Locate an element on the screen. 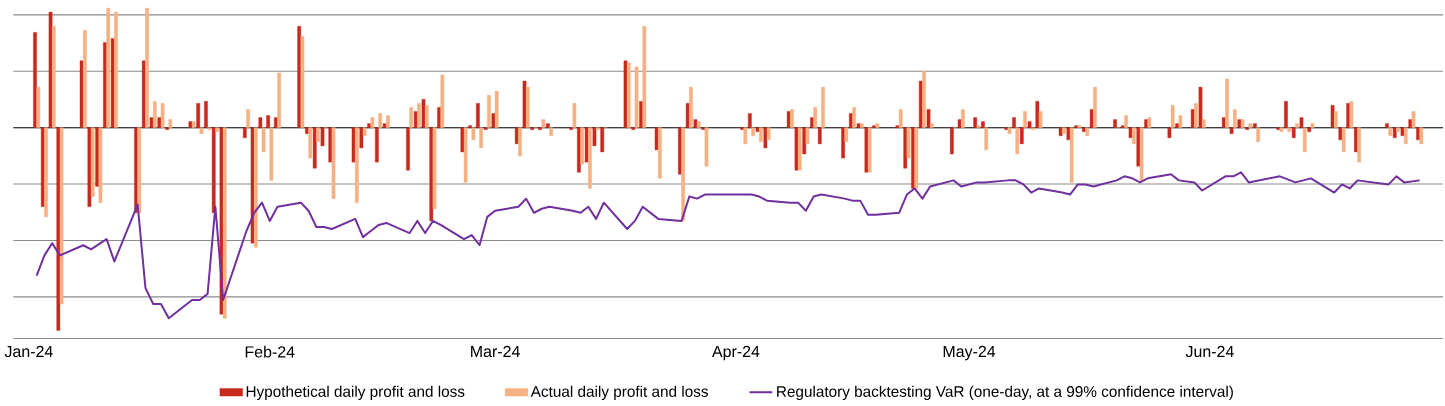  x-tick-label: Jan-24 is located at coordinates (28, 351).